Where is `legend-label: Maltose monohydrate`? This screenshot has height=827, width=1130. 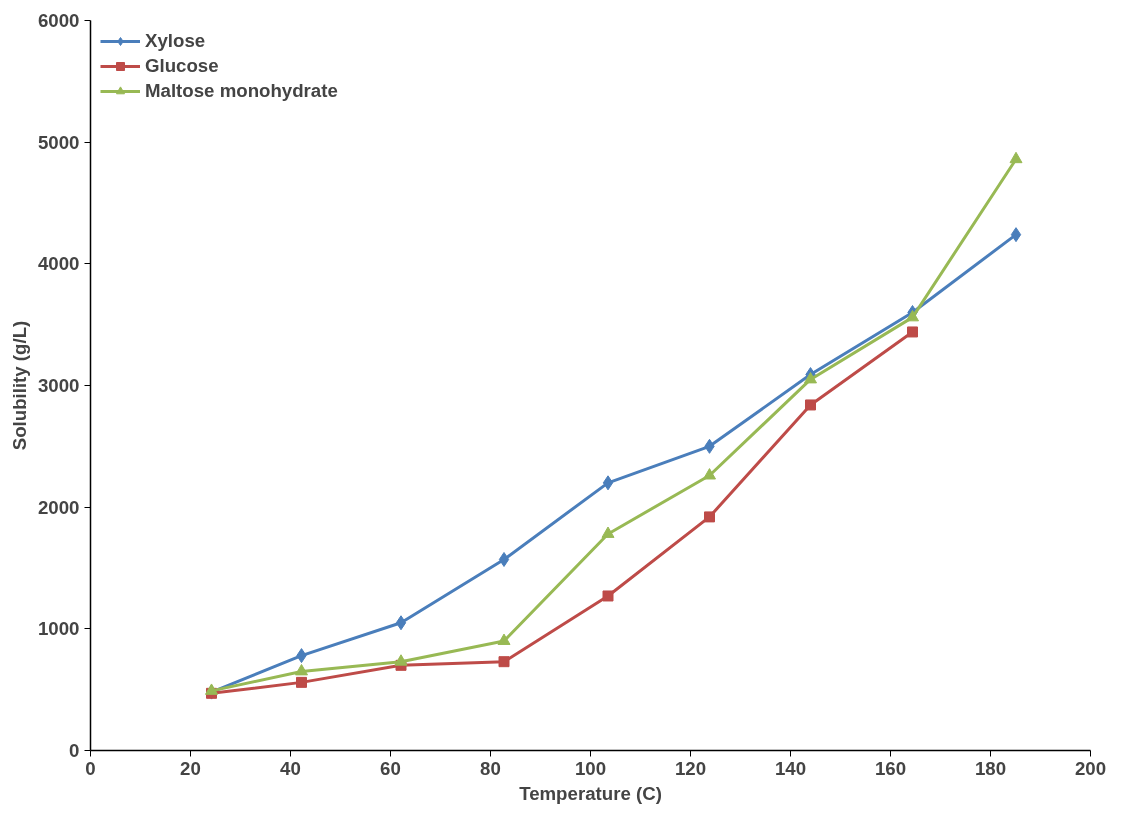 legend-label: Maltose monohydrate is located at coordinates (241, 91).